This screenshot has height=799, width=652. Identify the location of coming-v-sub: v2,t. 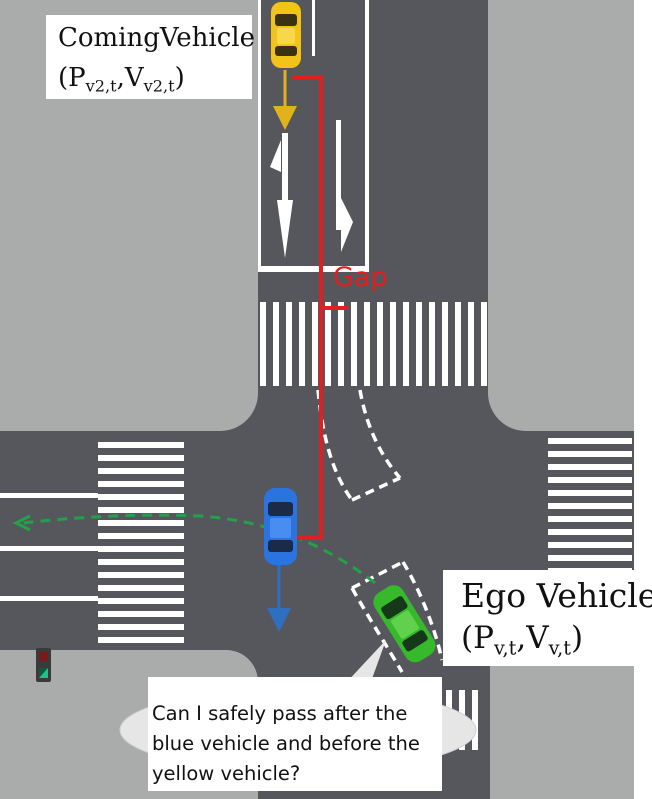
(159, 86).